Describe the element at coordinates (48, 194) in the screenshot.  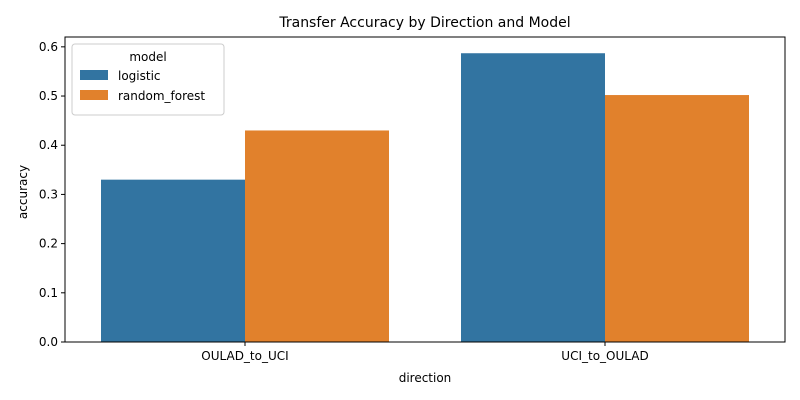
I see `y-tick-label: 0.3` at that location.